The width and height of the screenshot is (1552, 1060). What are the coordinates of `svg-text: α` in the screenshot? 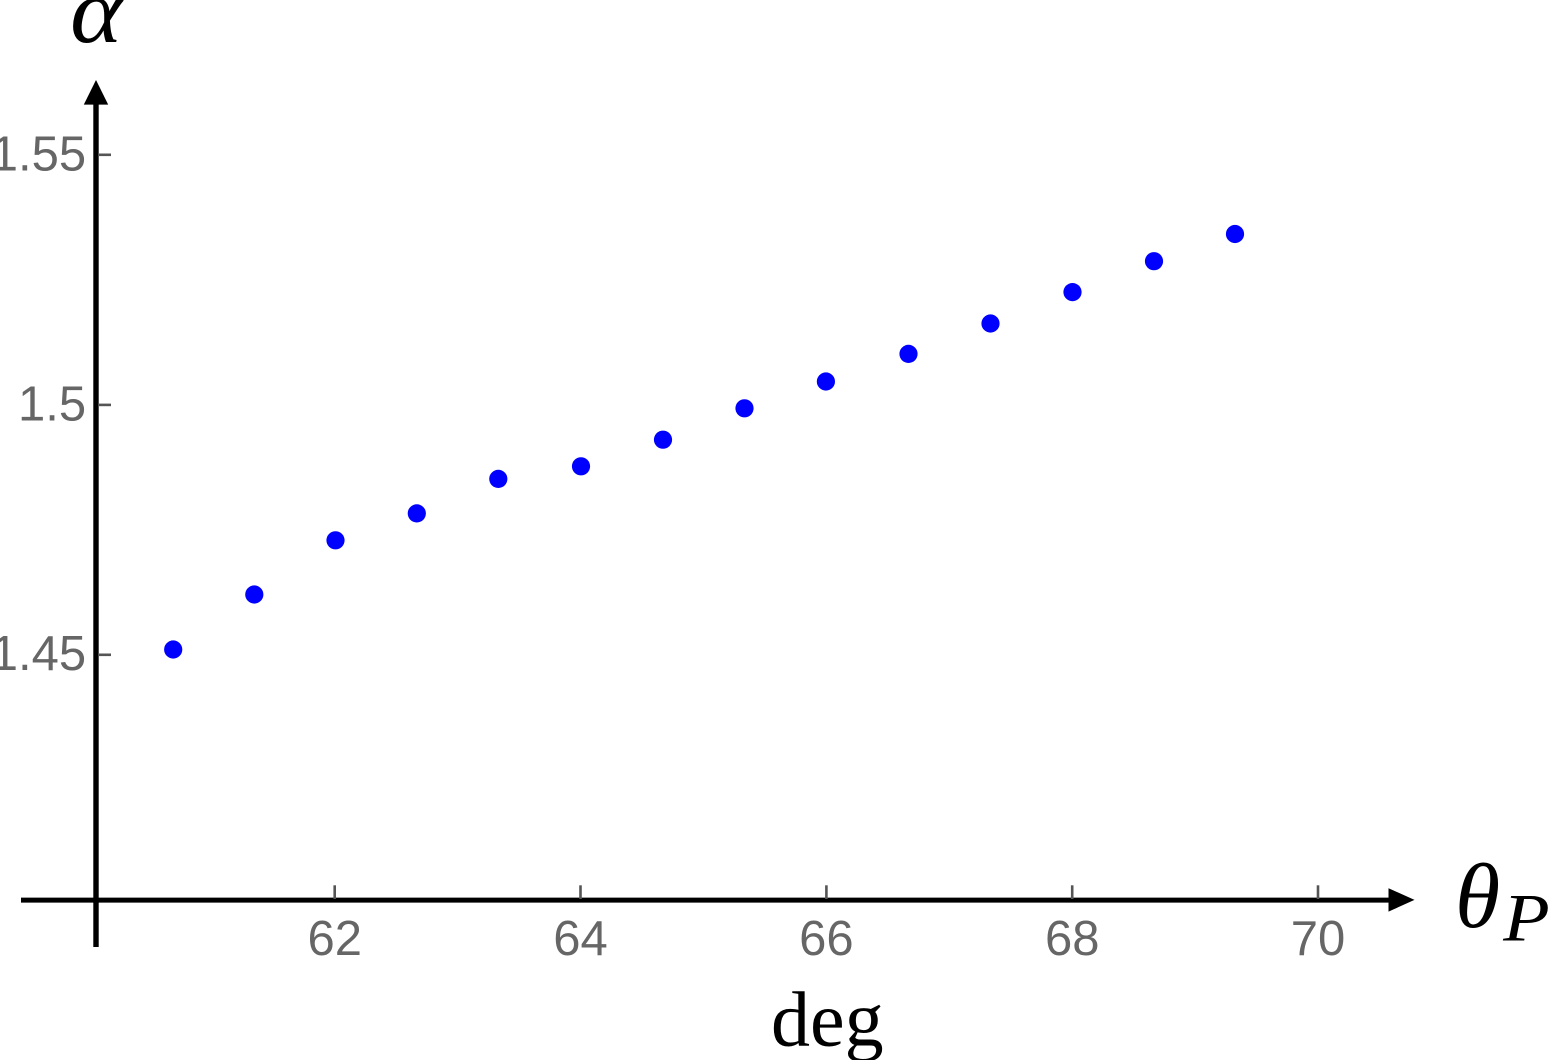 It's located at (97, 31).